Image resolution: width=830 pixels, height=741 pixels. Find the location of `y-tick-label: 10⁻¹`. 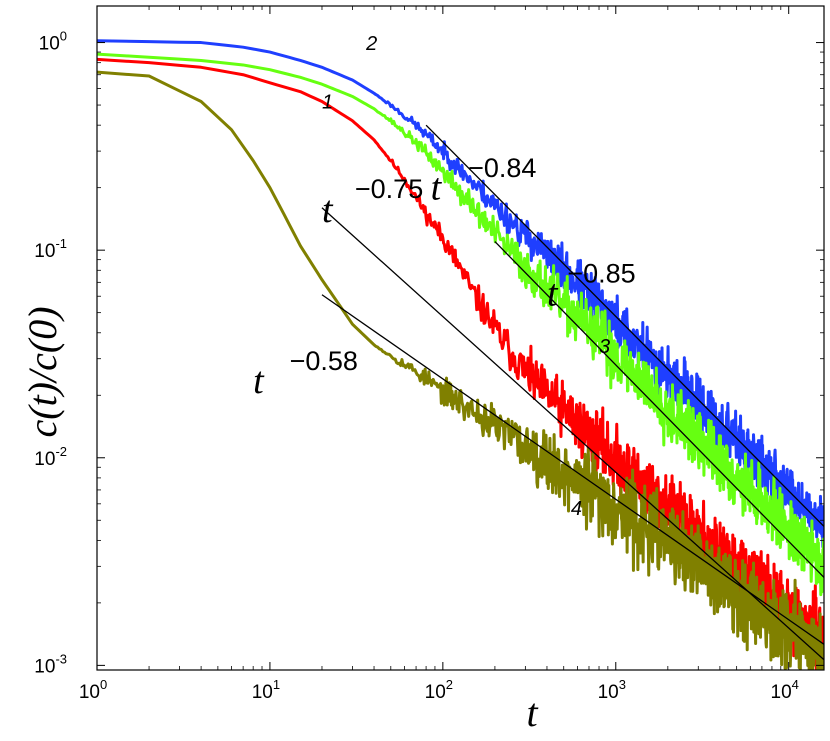

y-tick-label: 10⁻¹ is located at coordinates (50, 249).